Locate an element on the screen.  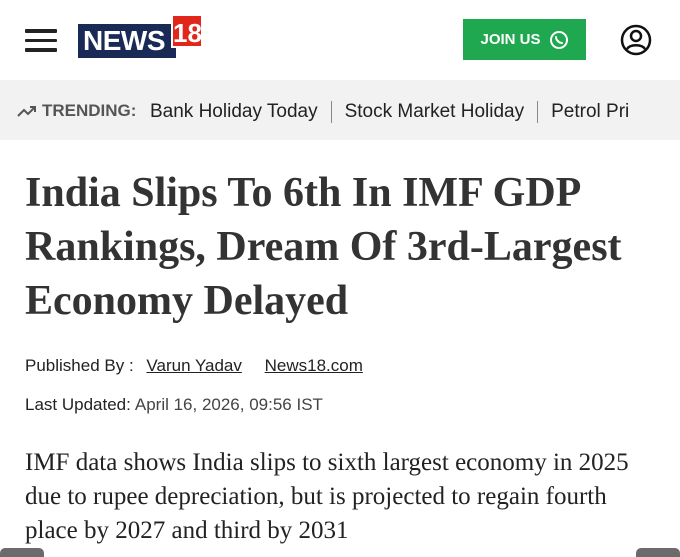
trending-item: Bank Holiday Today is located at coordinates (234, 111).